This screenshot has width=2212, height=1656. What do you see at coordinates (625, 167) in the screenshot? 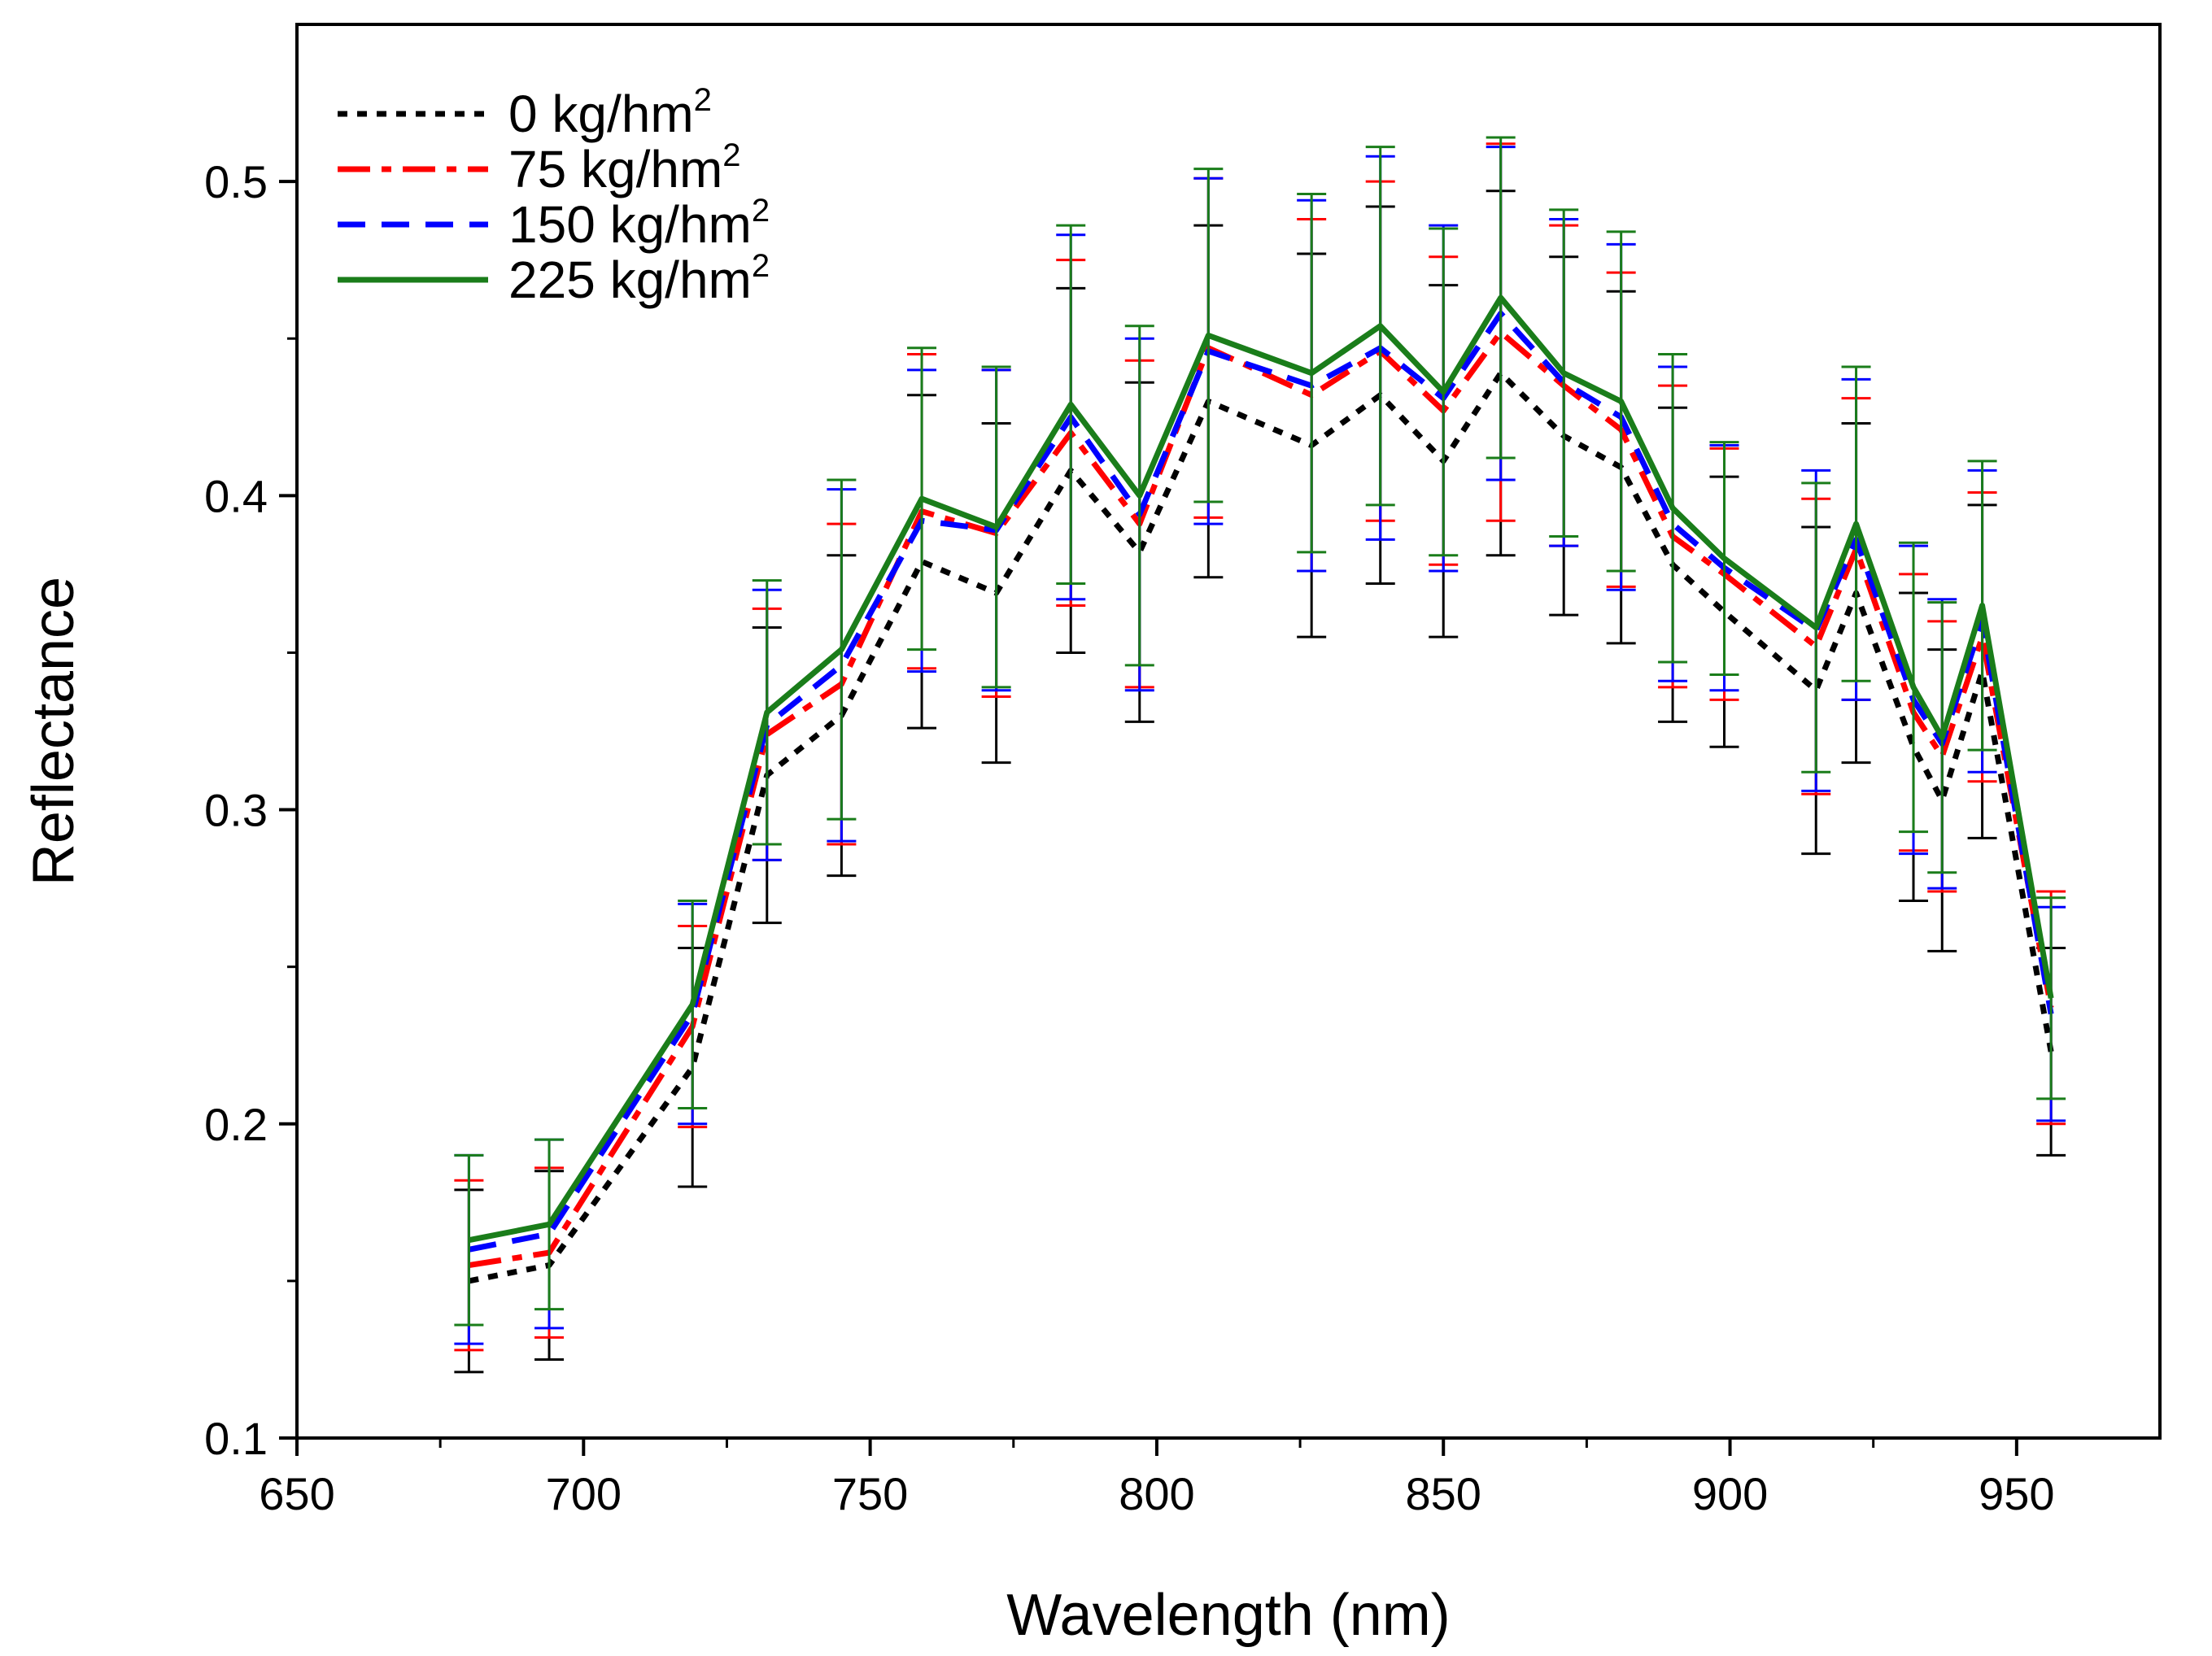
I see `legend-label: 75 kg/hm2` at bounding box center [625, 167].